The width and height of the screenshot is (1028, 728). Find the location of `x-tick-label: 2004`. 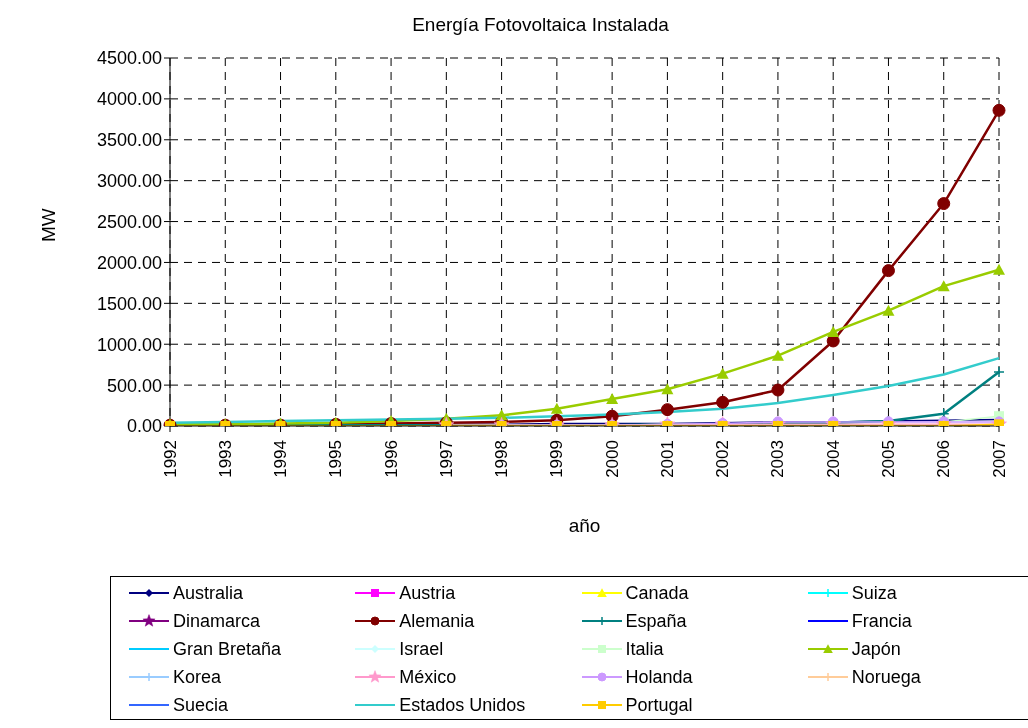

x-tick-label: 2004 is located at coordinates (833, 459).